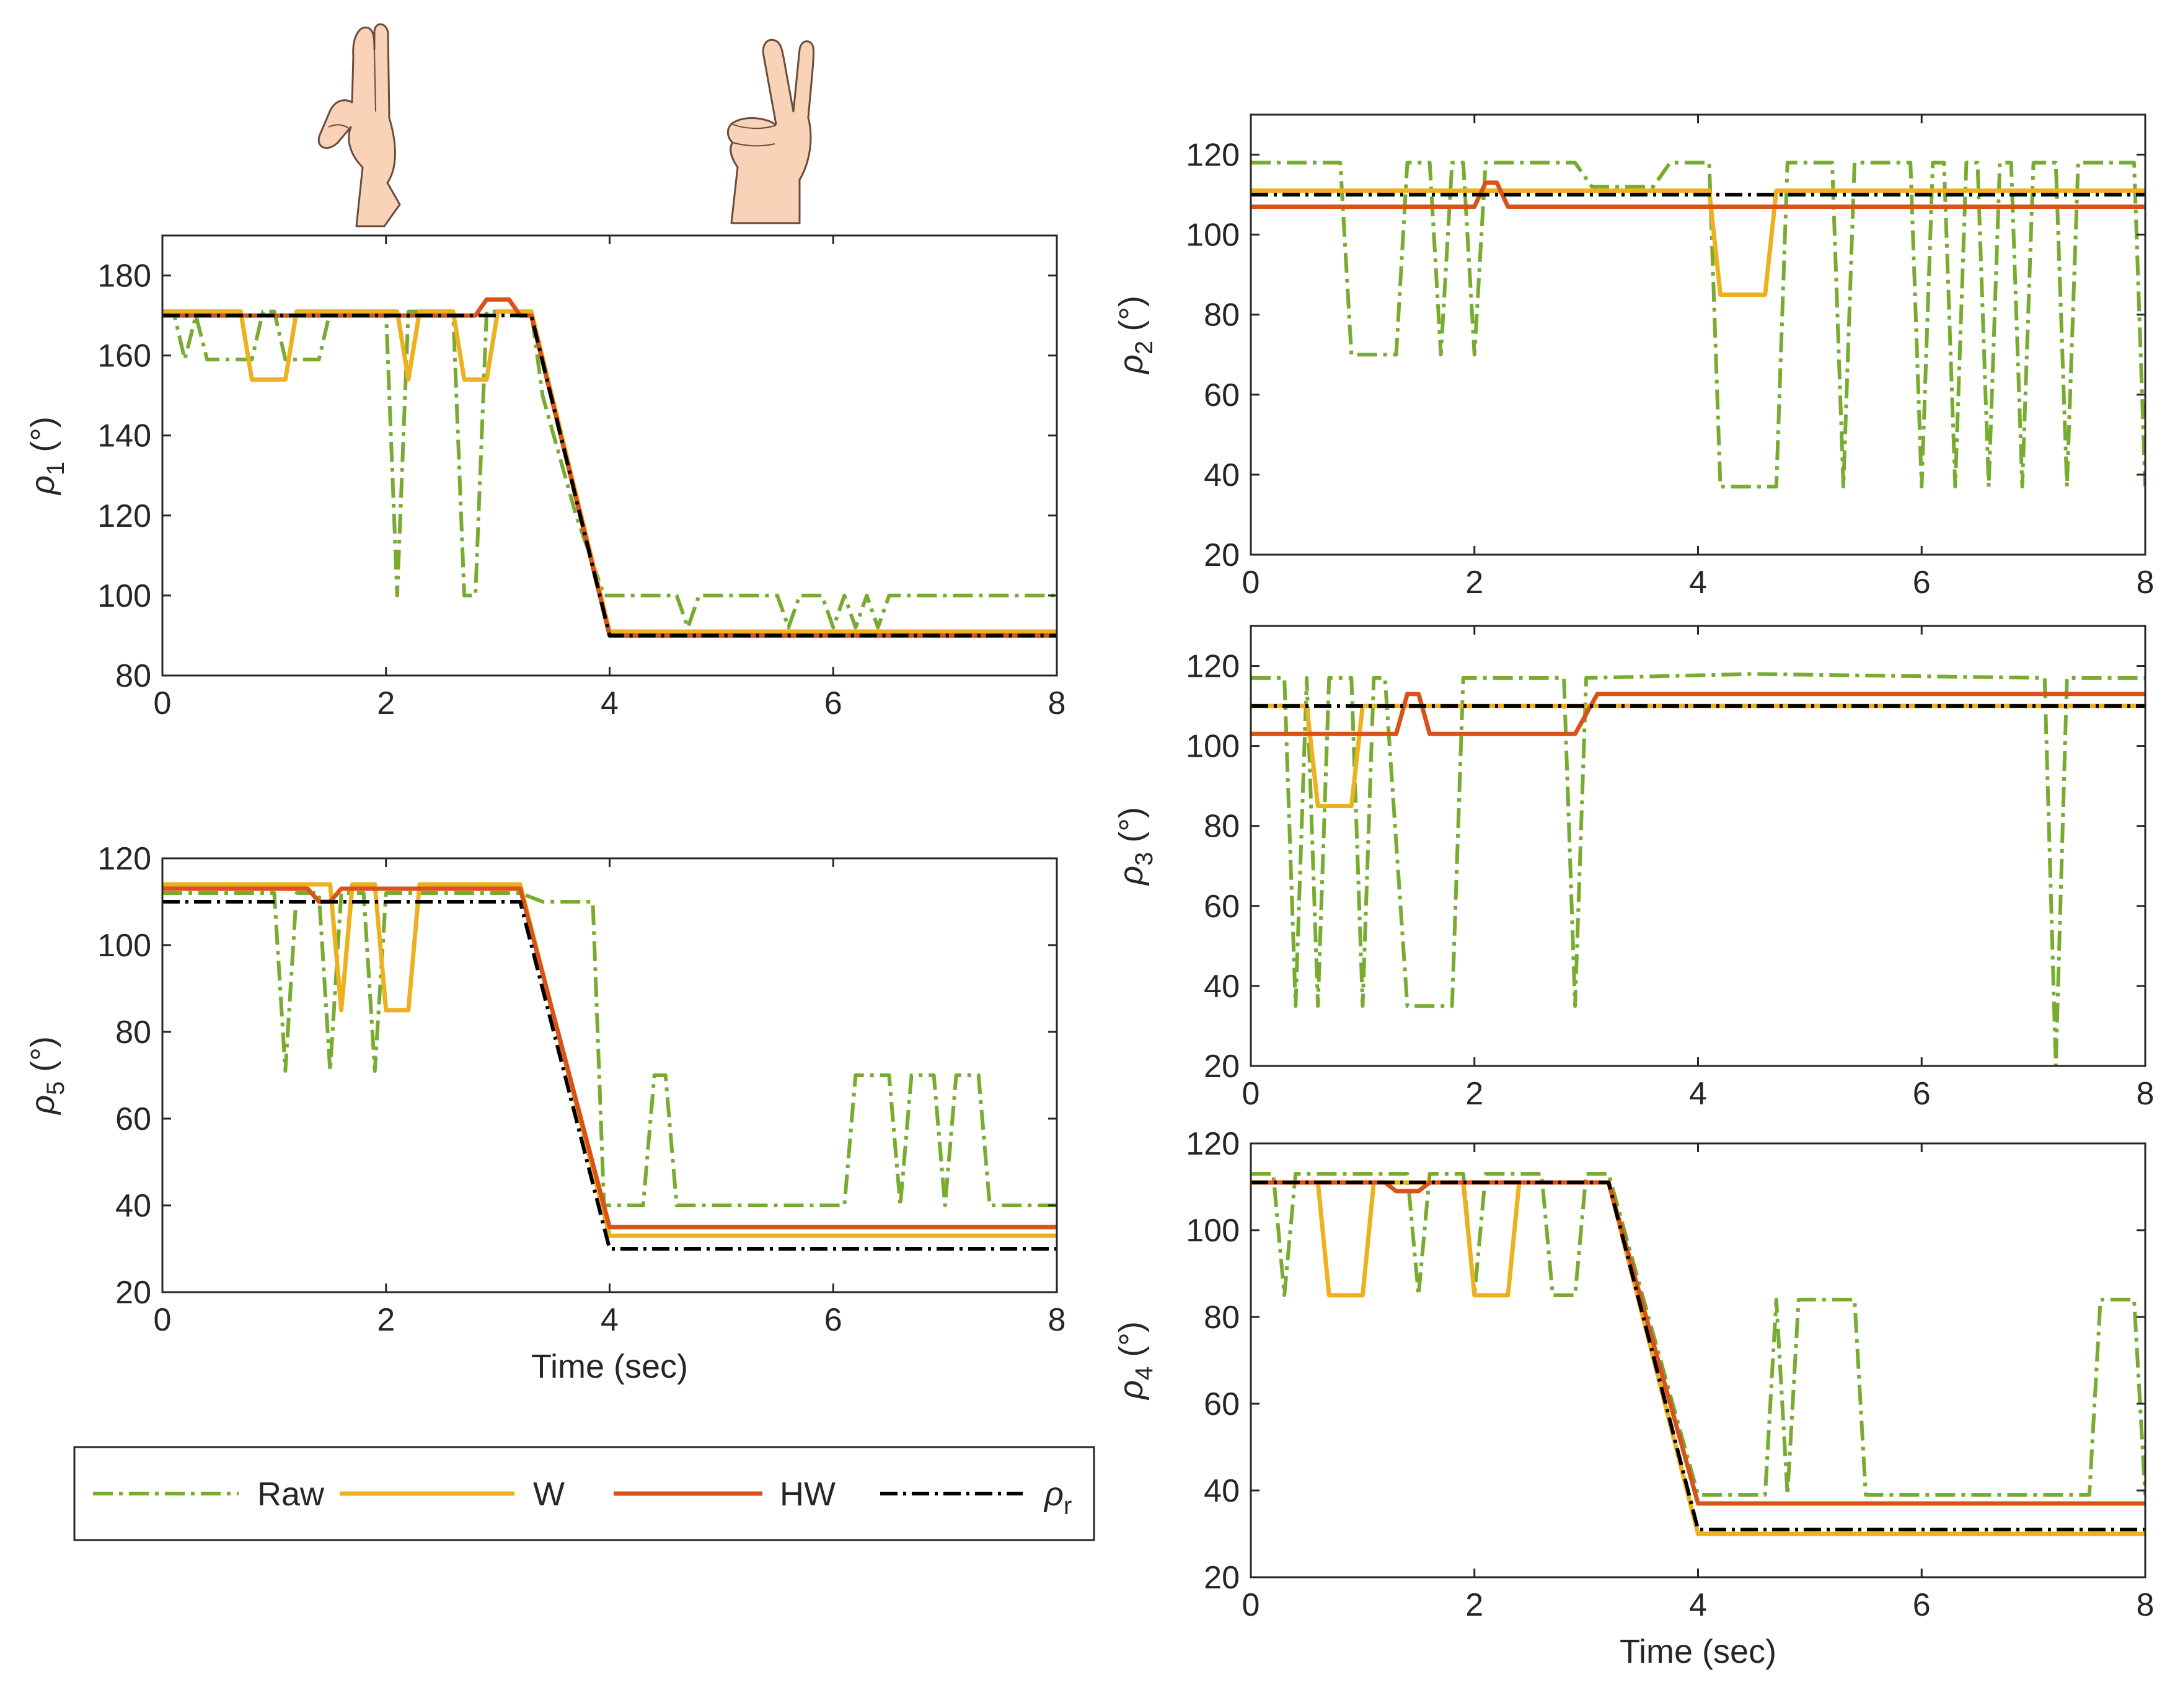 The image size is (2175, 1708). Describe the element at coordinates (124, 436) in the screenshot. I see `y-tick-label: 140` at that location.